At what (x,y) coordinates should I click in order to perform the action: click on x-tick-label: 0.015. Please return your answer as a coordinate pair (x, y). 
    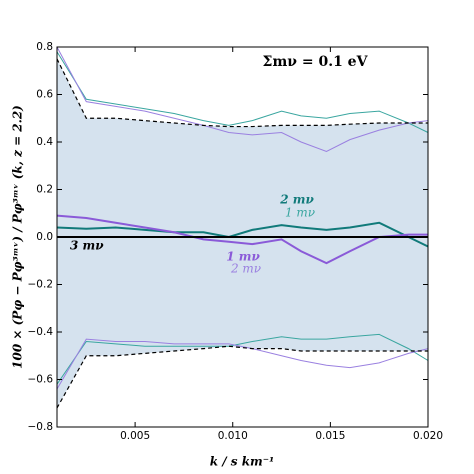
    Looking at the image, I should click on (330, 436).